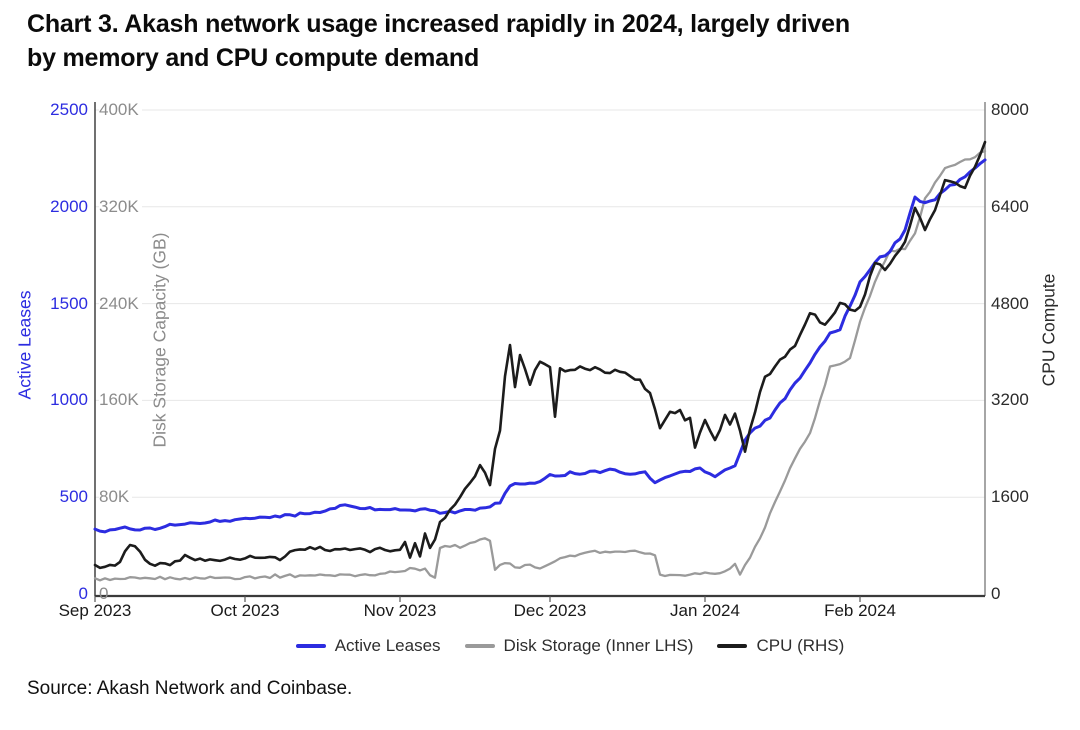 This screenshot has width=1080, height=730. Describe the element at coordinates (387, 645) in the screenshot. I see `legend-label-active-leases: Active Leases` at that location.